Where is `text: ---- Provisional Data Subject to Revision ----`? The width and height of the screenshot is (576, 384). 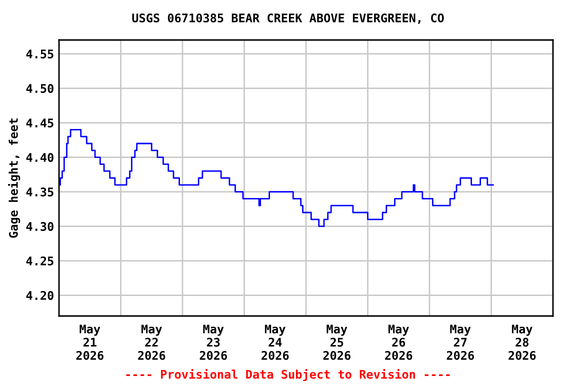
text: ---- Provisional Data Subject to Revision ---- is located at coordinates (288, 375).